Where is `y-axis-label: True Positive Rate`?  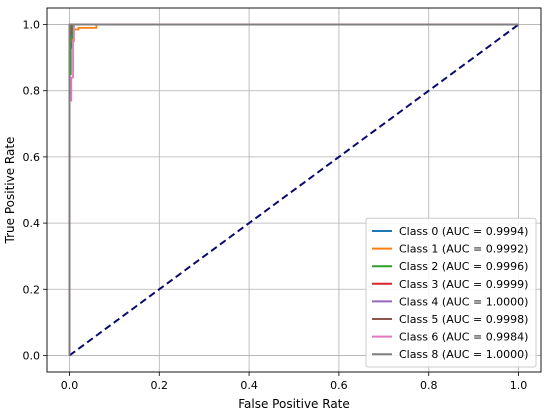 y-axis-label: True Positive Rate is located at coordinates (10, 191).